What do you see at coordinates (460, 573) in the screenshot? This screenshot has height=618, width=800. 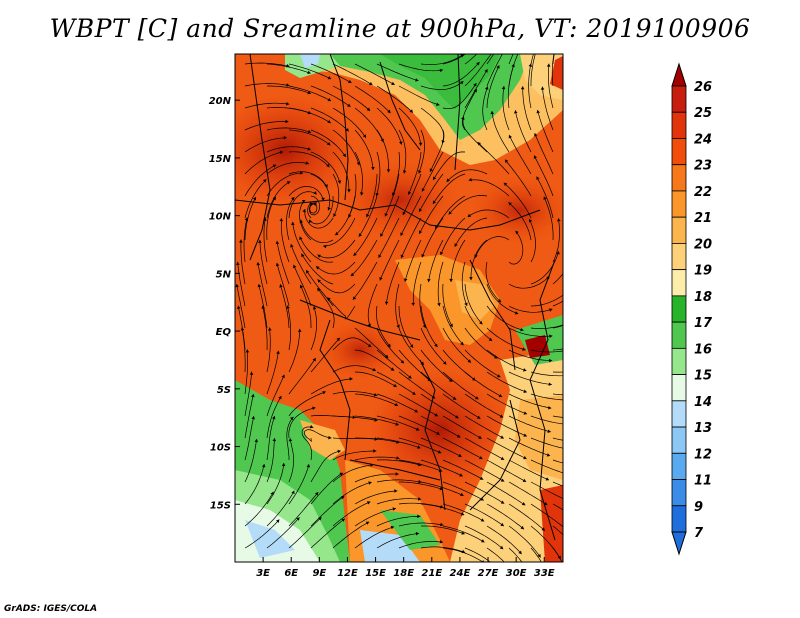 I see `lon-tick-label: 24E` at bounding box center [460, 573].